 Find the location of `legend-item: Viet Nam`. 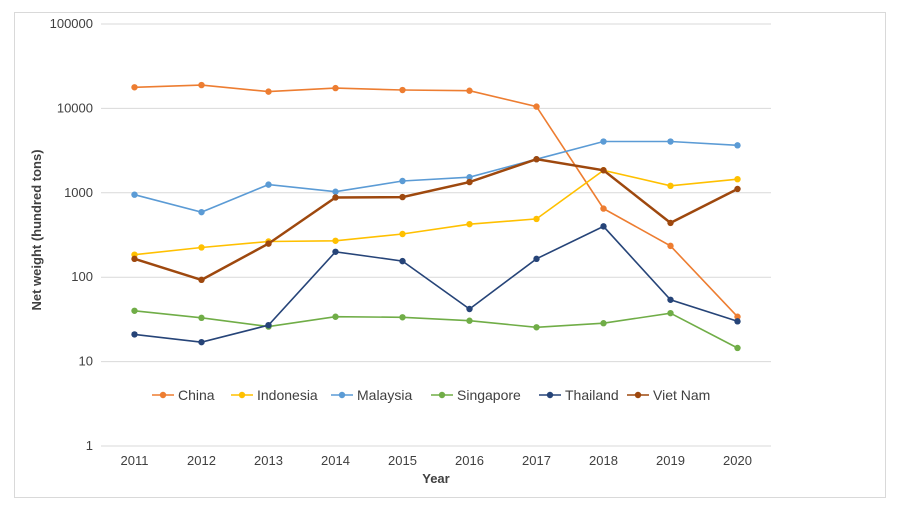

legend-item: Viet Nam is located at coordinates (668, 395).